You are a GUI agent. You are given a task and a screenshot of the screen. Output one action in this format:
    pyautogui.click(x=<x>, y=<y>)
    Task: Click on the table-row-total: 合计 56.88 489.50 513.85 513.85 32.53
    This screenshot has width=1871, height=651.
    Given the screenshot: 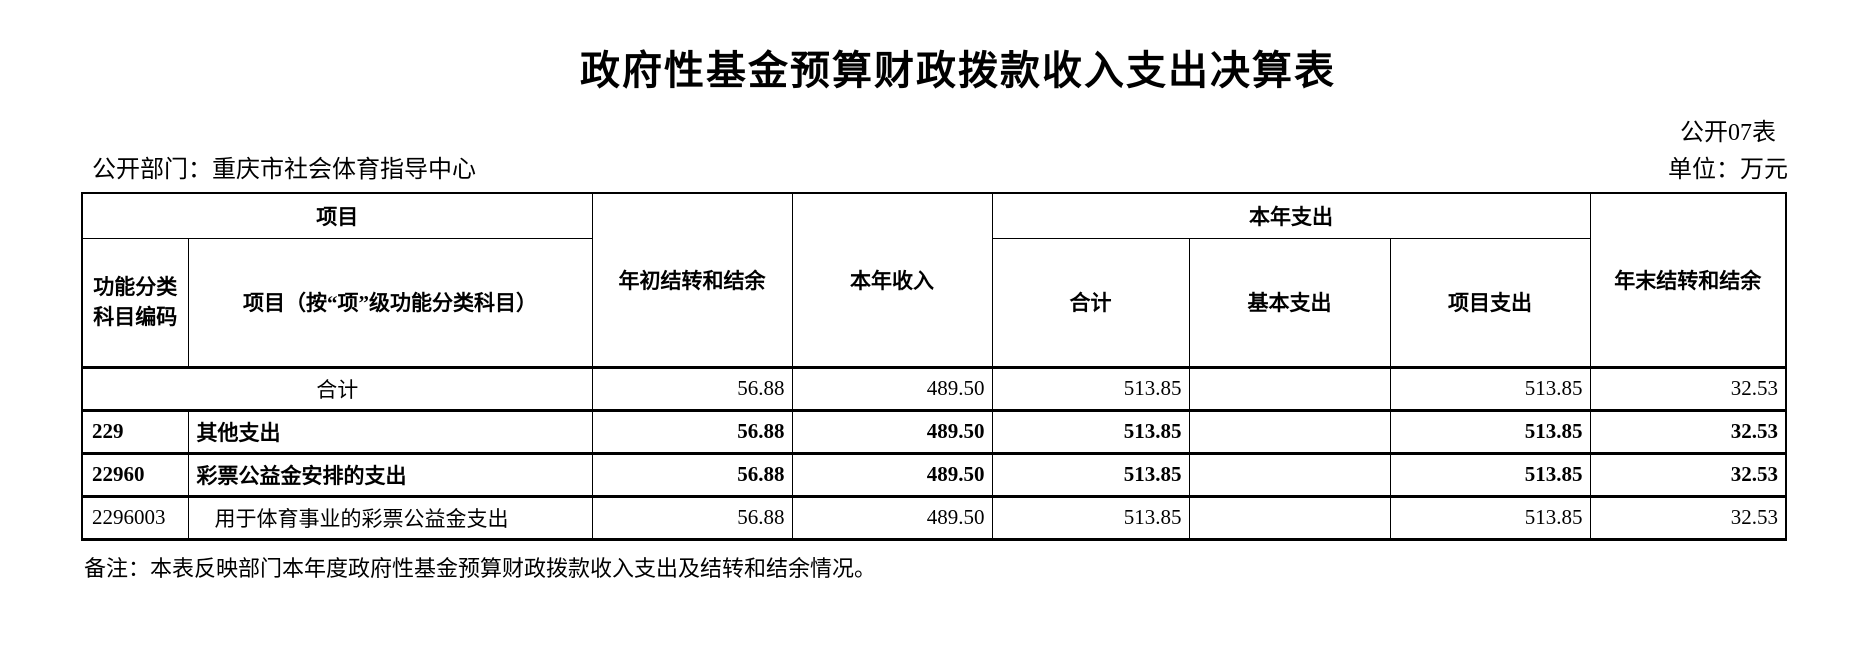 What is the action you would take?
    pyautogui.click(x=934, y=388)
    